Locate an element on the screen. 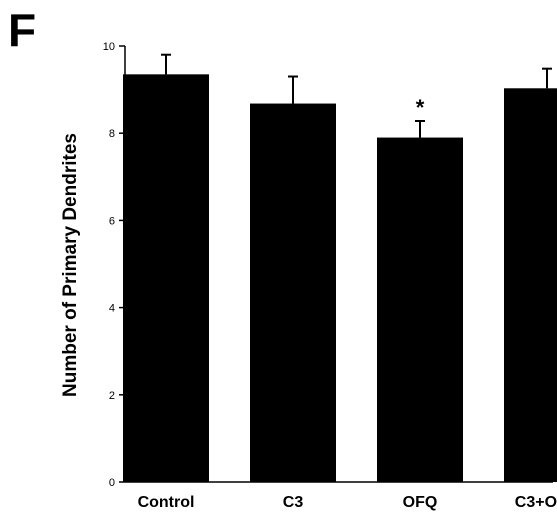 The height and width of the screenshot is (518, 557). panel-letter: F is located at coordinates (22, 30).